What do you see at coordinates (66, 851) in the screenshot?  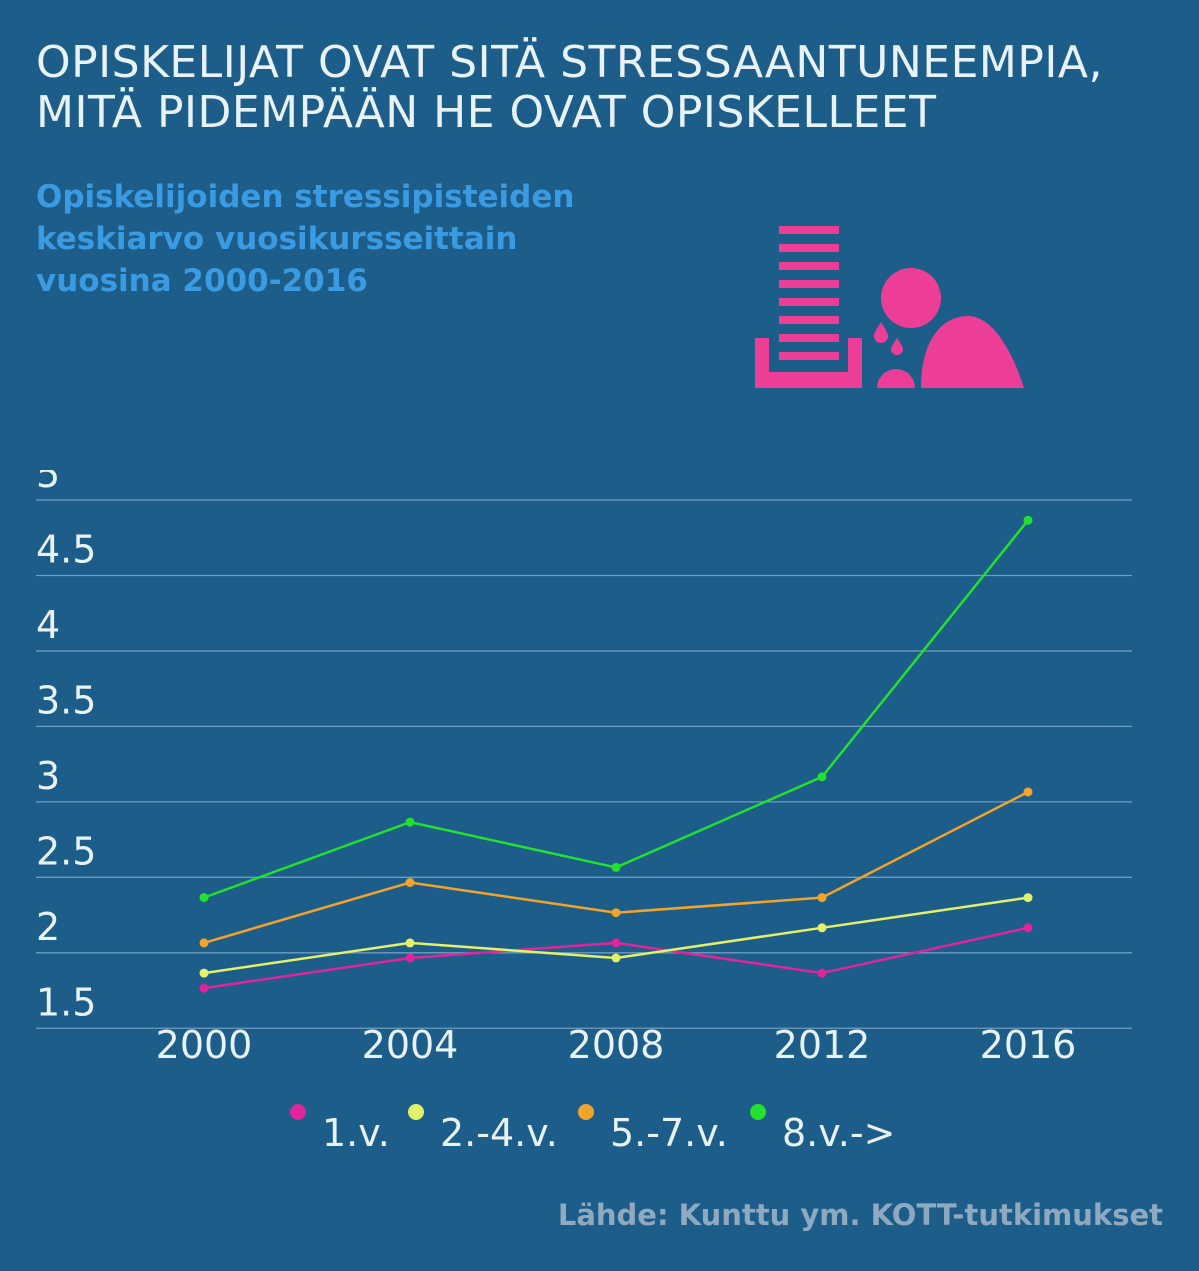 I see `y-tick-label: 2.5` at bounding box center [66, 851].